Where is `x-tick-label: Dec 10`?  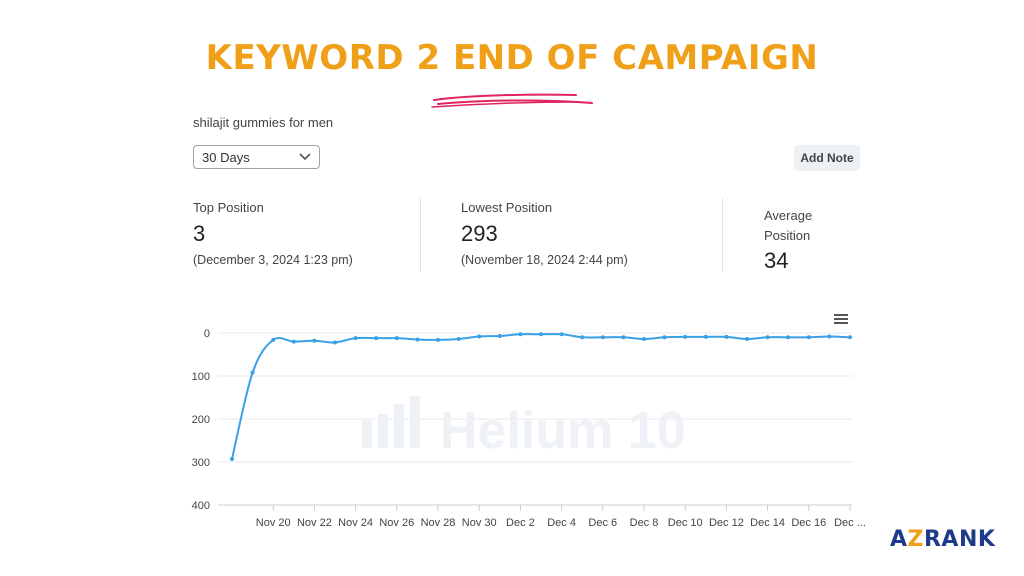 x-tick-label: Dec 10 is located at coordinates (685, 523).